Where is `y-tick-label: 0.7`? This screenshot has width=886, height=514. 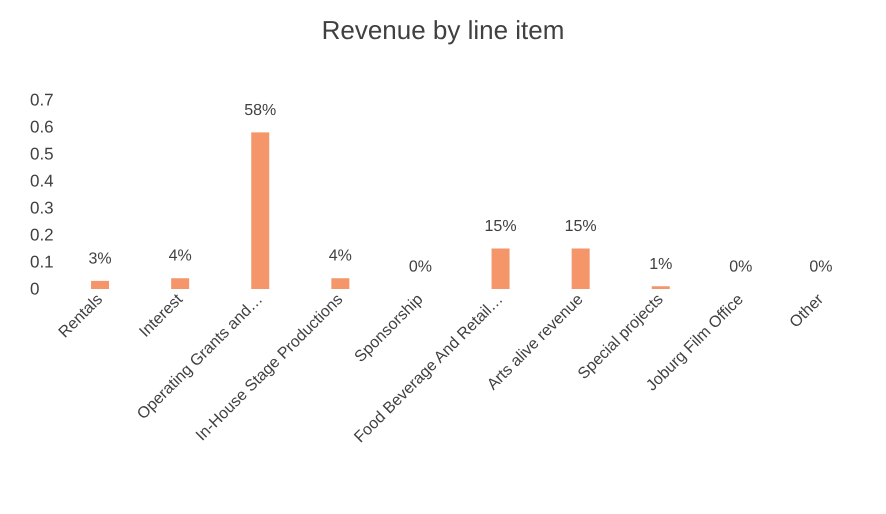 y-tick-label: 0.7 is located at coordinates (42, 100).